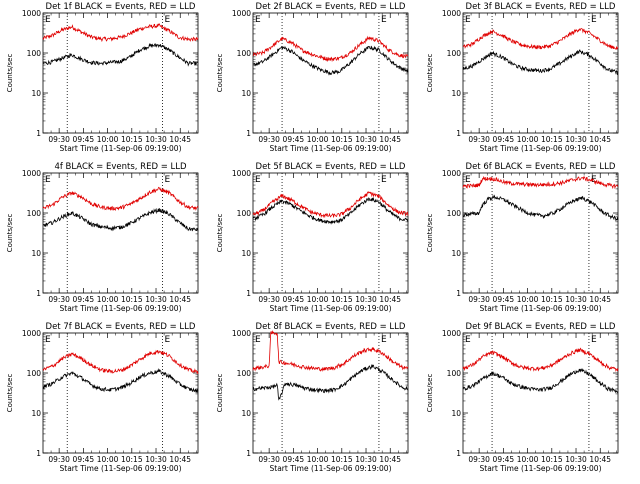 This screenshot has width=640, height=484. What do you see at coordinates (331, 7) in the screenshot?
I see `panel-title: Det 2f BLACK = Events, RED = LLD` at bounding box center [331, 7].